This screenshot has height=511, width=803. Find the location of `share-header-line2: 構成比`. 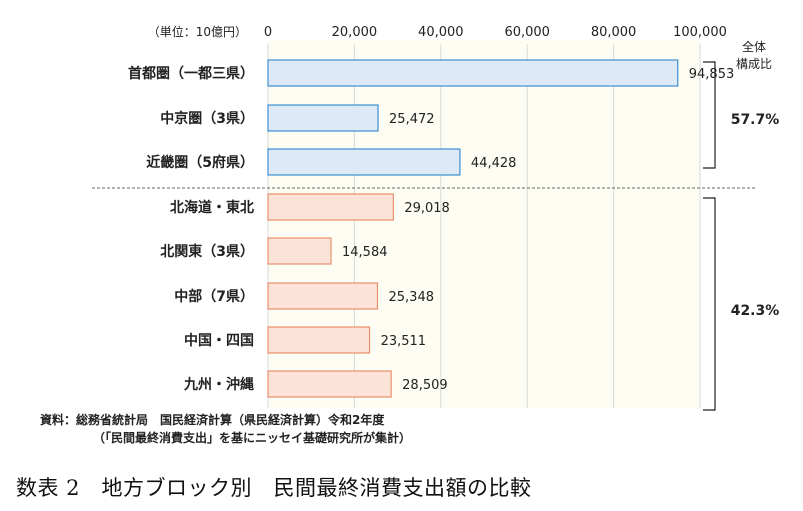

share-header-line2: 構成比 is located at coordinates (754, 64).